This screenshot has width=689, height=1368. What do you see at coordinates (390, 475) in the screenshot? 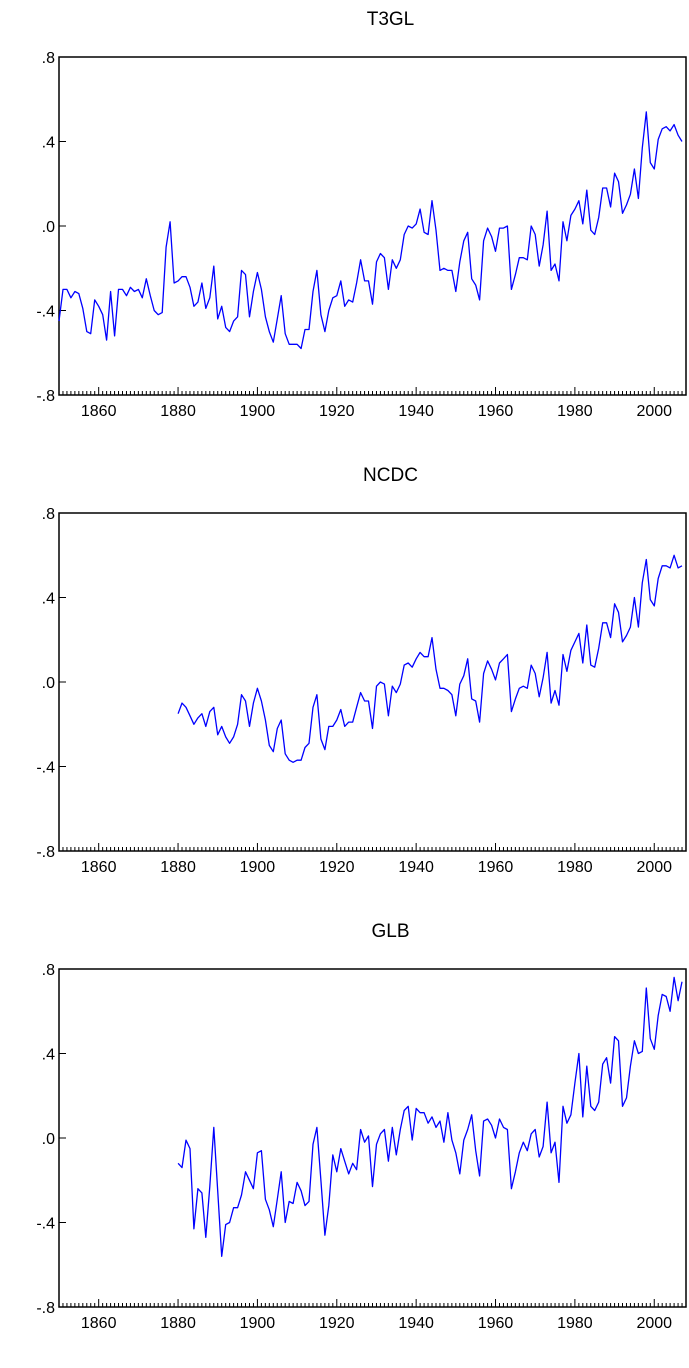
I see `chart-title: NCDC` at bounding box center [390, 475].